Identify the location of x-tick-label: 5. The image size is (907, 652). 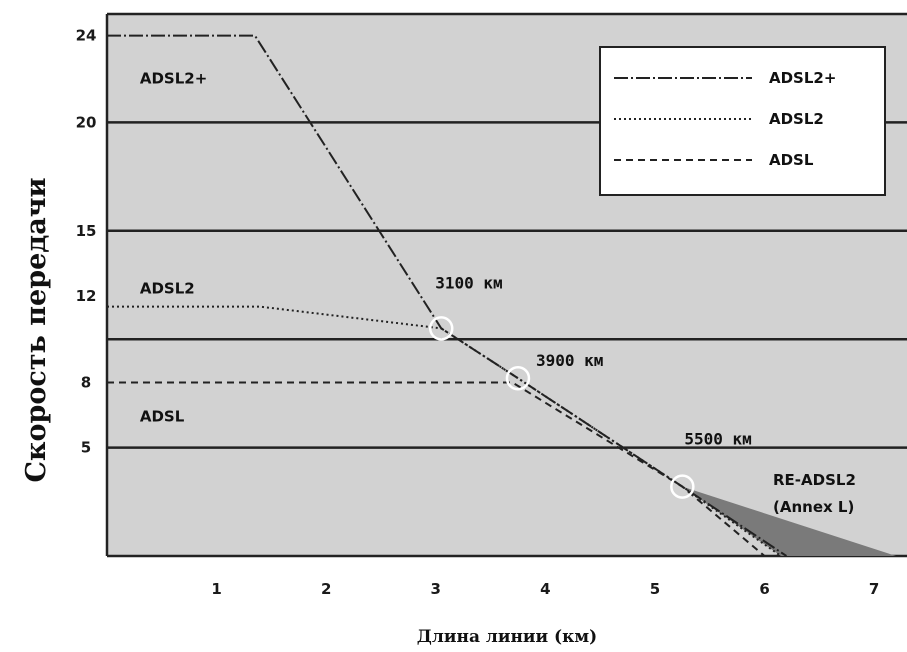
(655, 589).